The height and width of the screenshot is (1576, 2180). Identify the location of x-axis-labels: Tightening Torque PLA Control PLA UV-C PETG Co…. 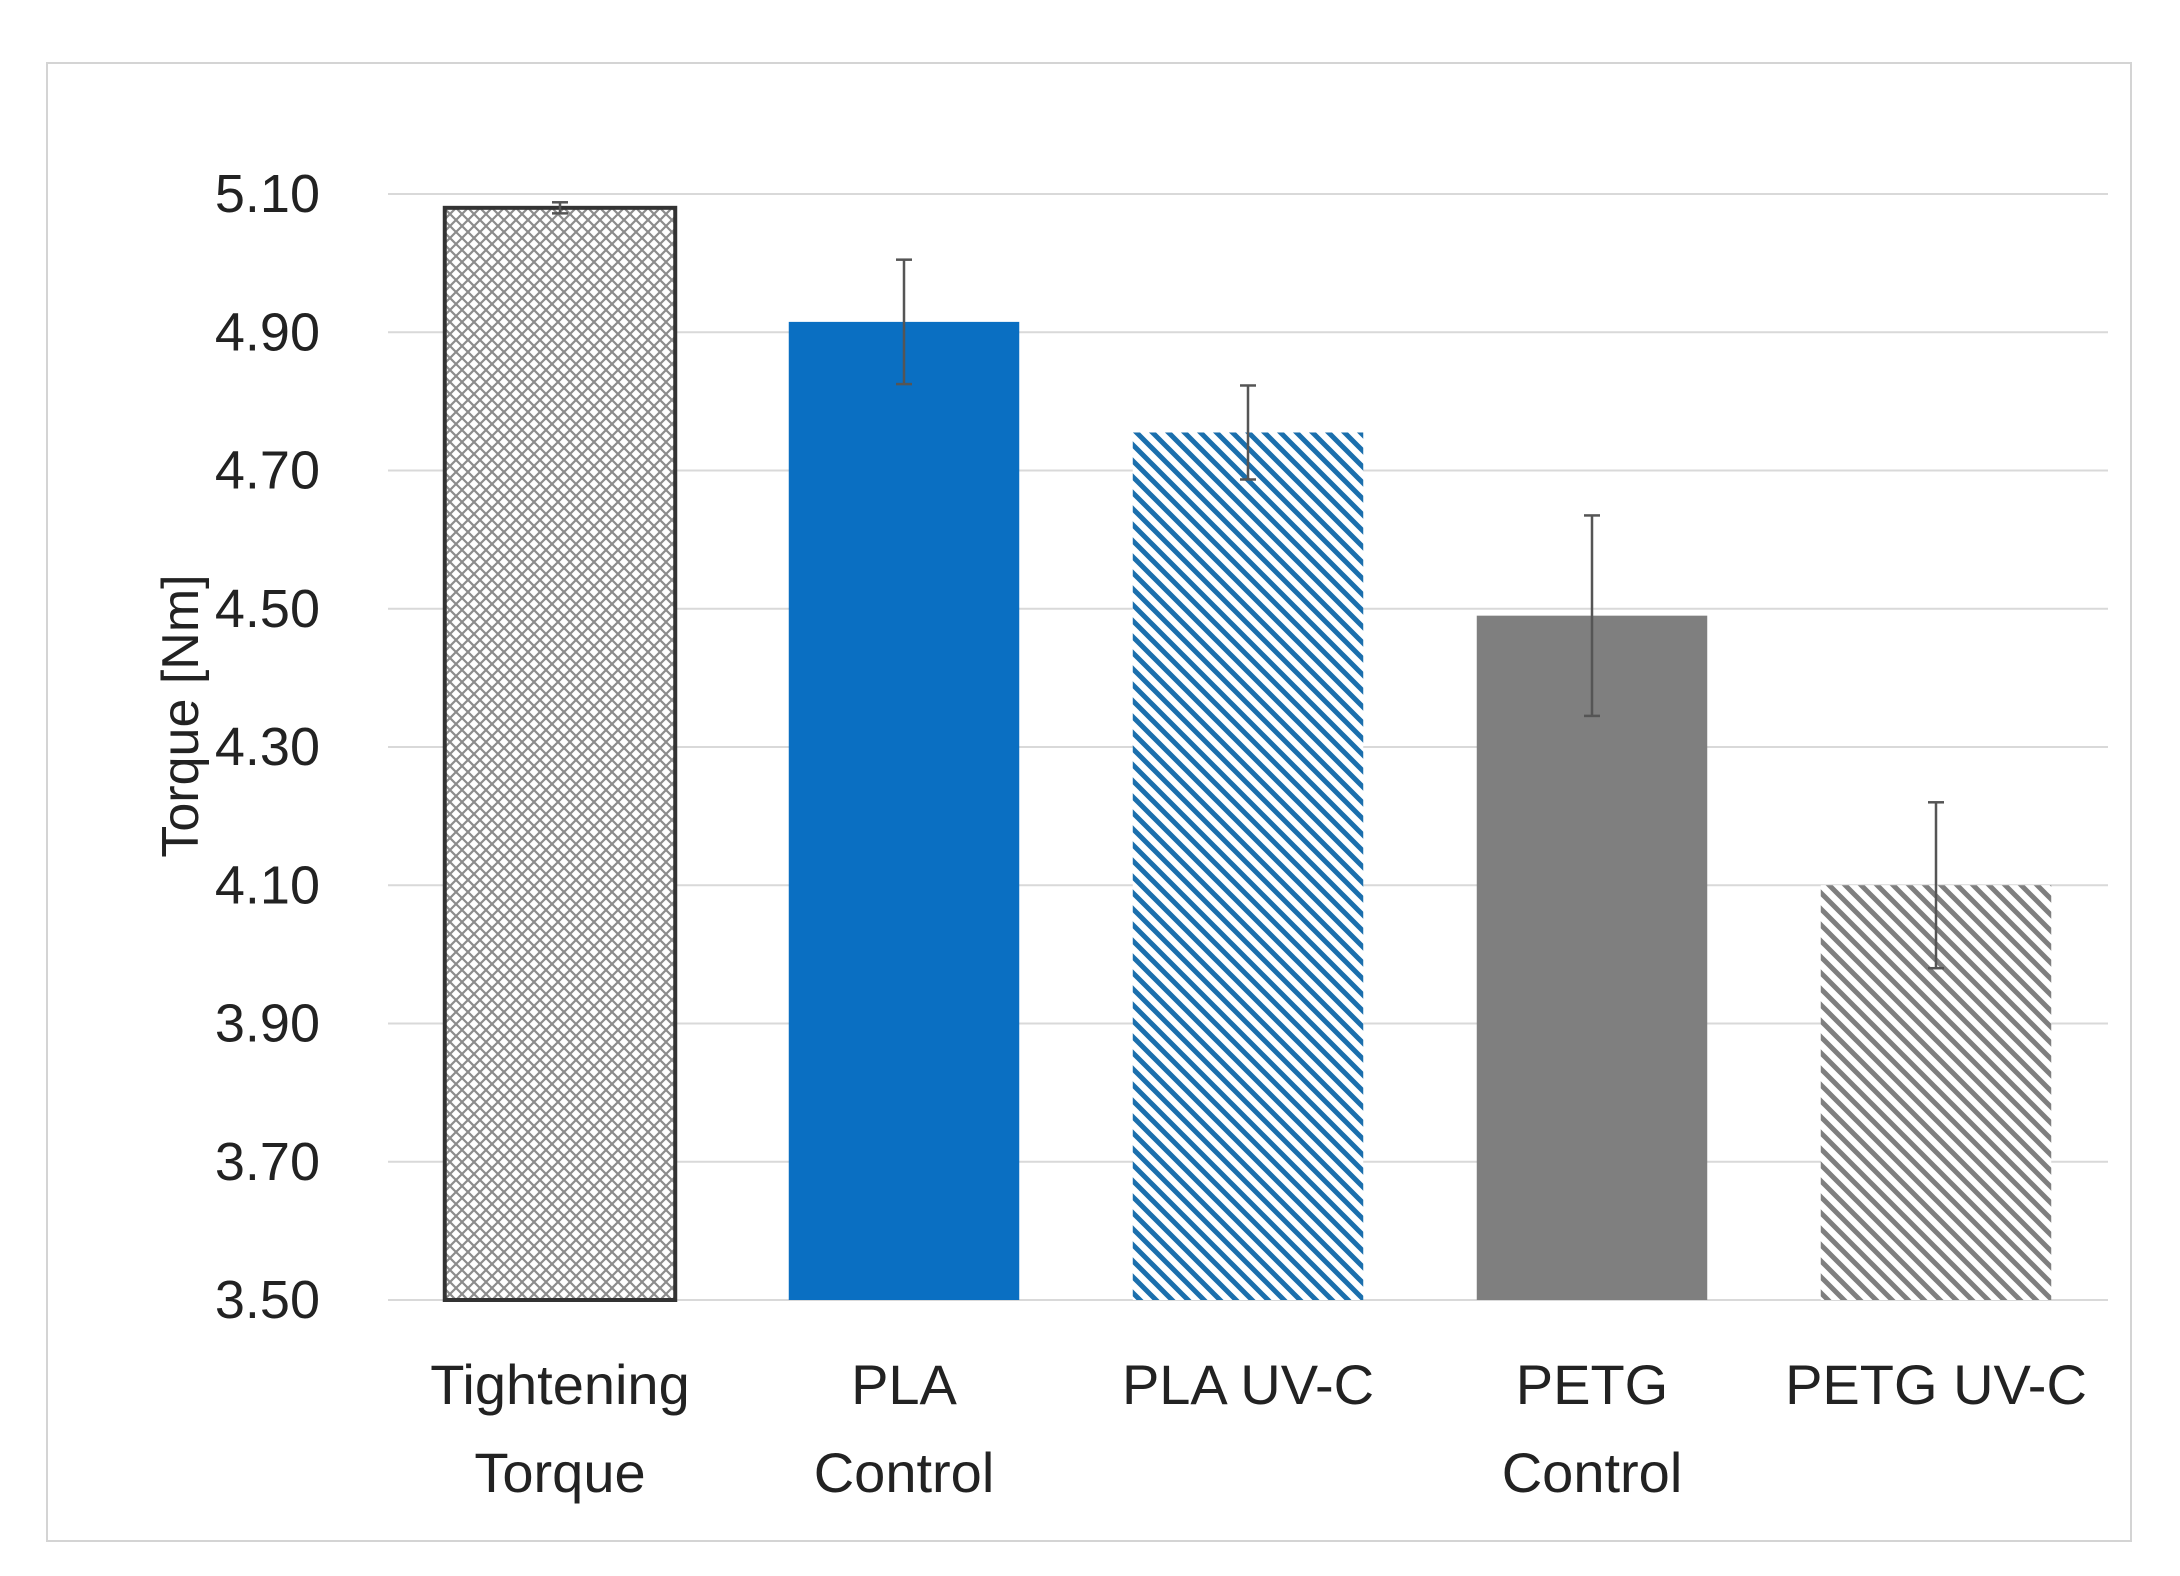
(1258, 1428).